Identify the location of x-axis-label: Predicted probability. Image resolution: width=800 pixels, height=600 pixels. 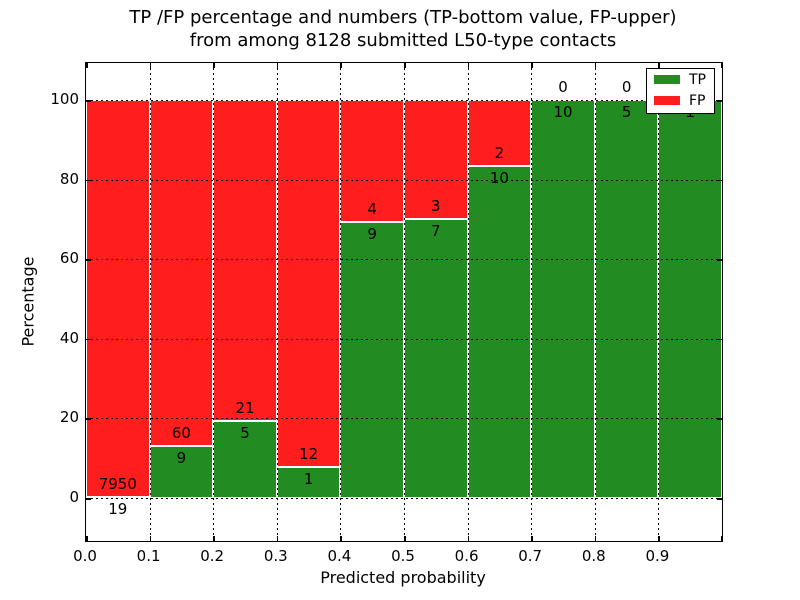
(403, 577).